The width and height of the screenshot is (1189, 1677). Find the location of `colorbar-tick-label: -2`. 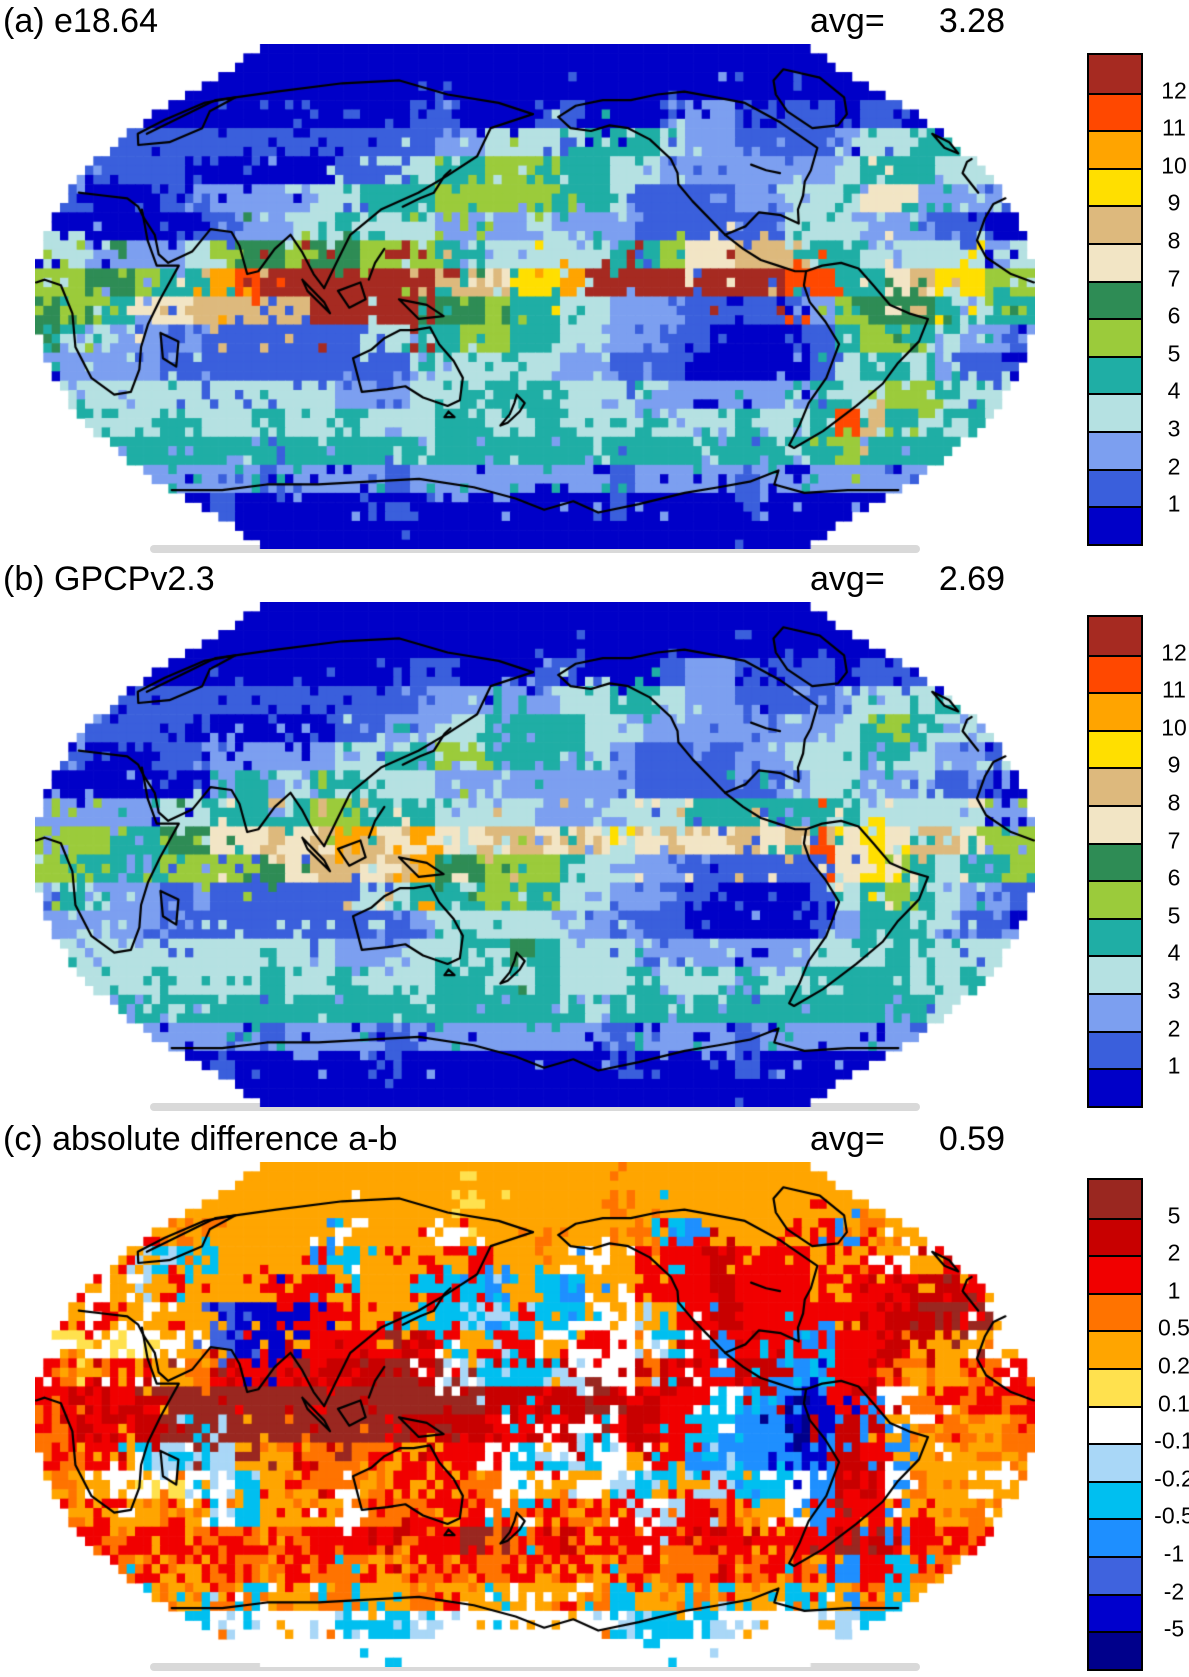

colorbar-tick-label: -2 is located at coordinates (1174, 1591).